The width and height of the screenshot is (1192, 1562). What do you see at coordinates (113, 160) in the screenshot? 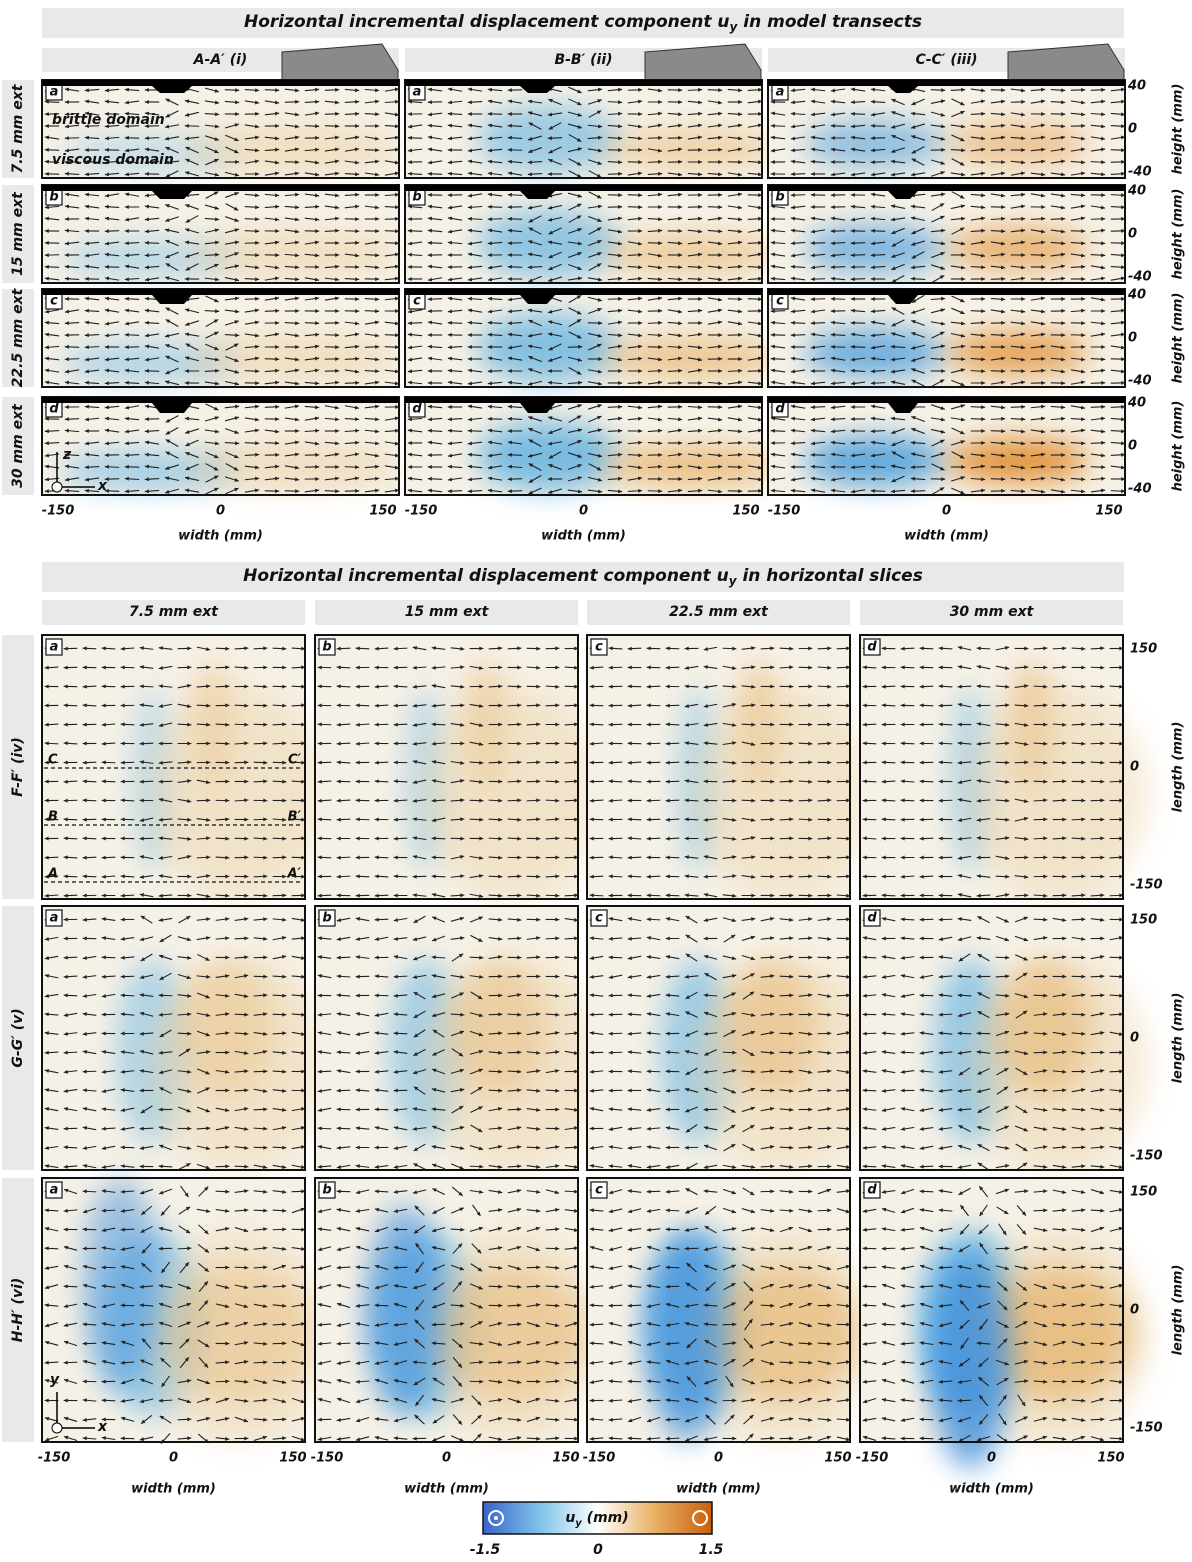
I see `annotation: viscous domain` at bounding box center [113, 160].